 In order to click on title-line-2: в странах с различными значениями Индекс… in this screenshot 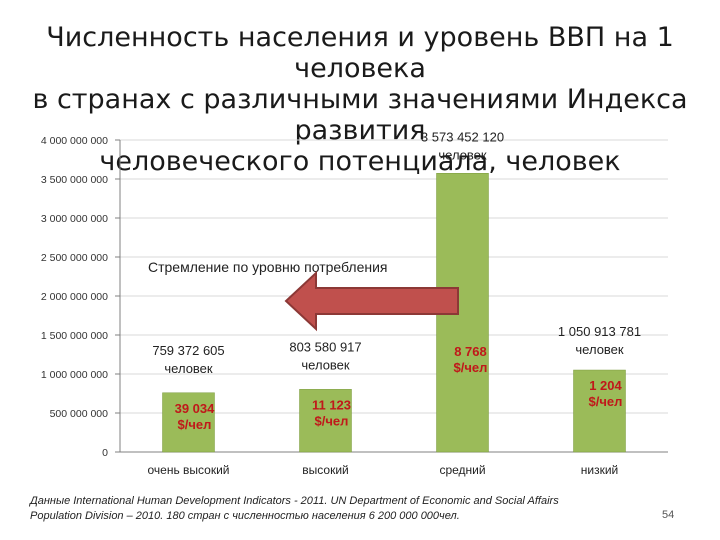, I will do `click(360, 115)`.